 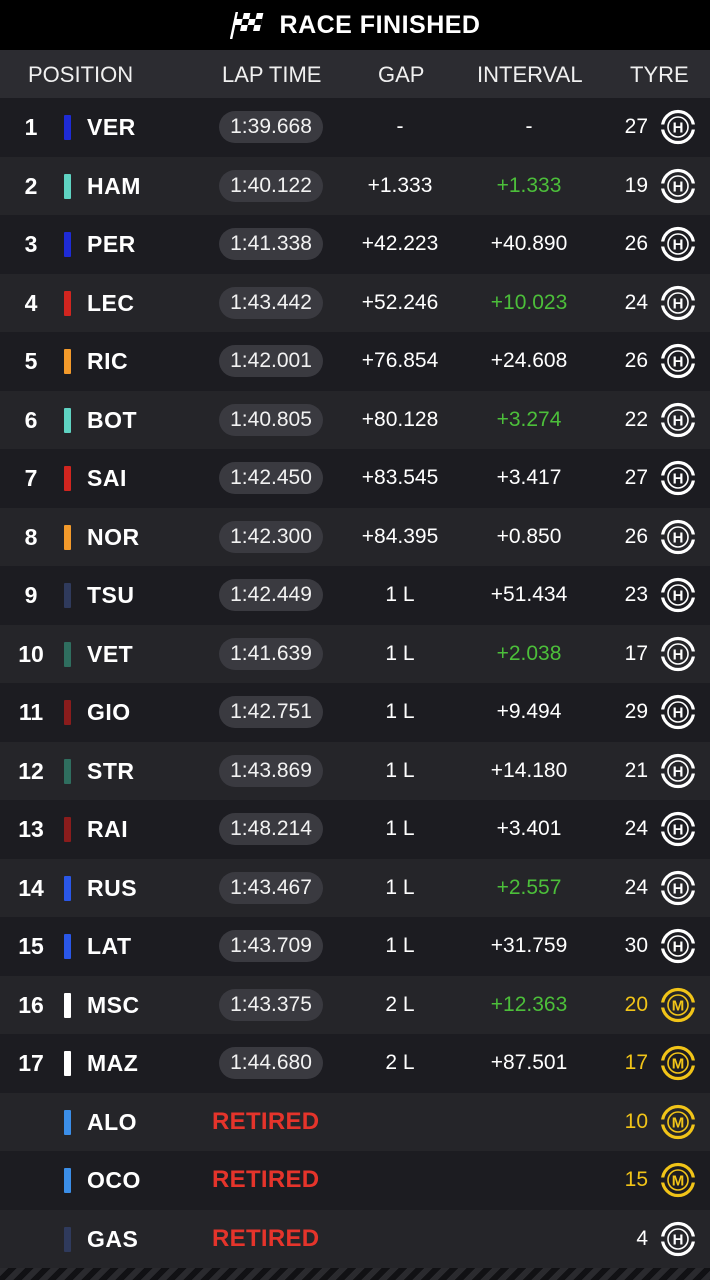 I want to click on gap-value: -, so click(x=400, y=126).